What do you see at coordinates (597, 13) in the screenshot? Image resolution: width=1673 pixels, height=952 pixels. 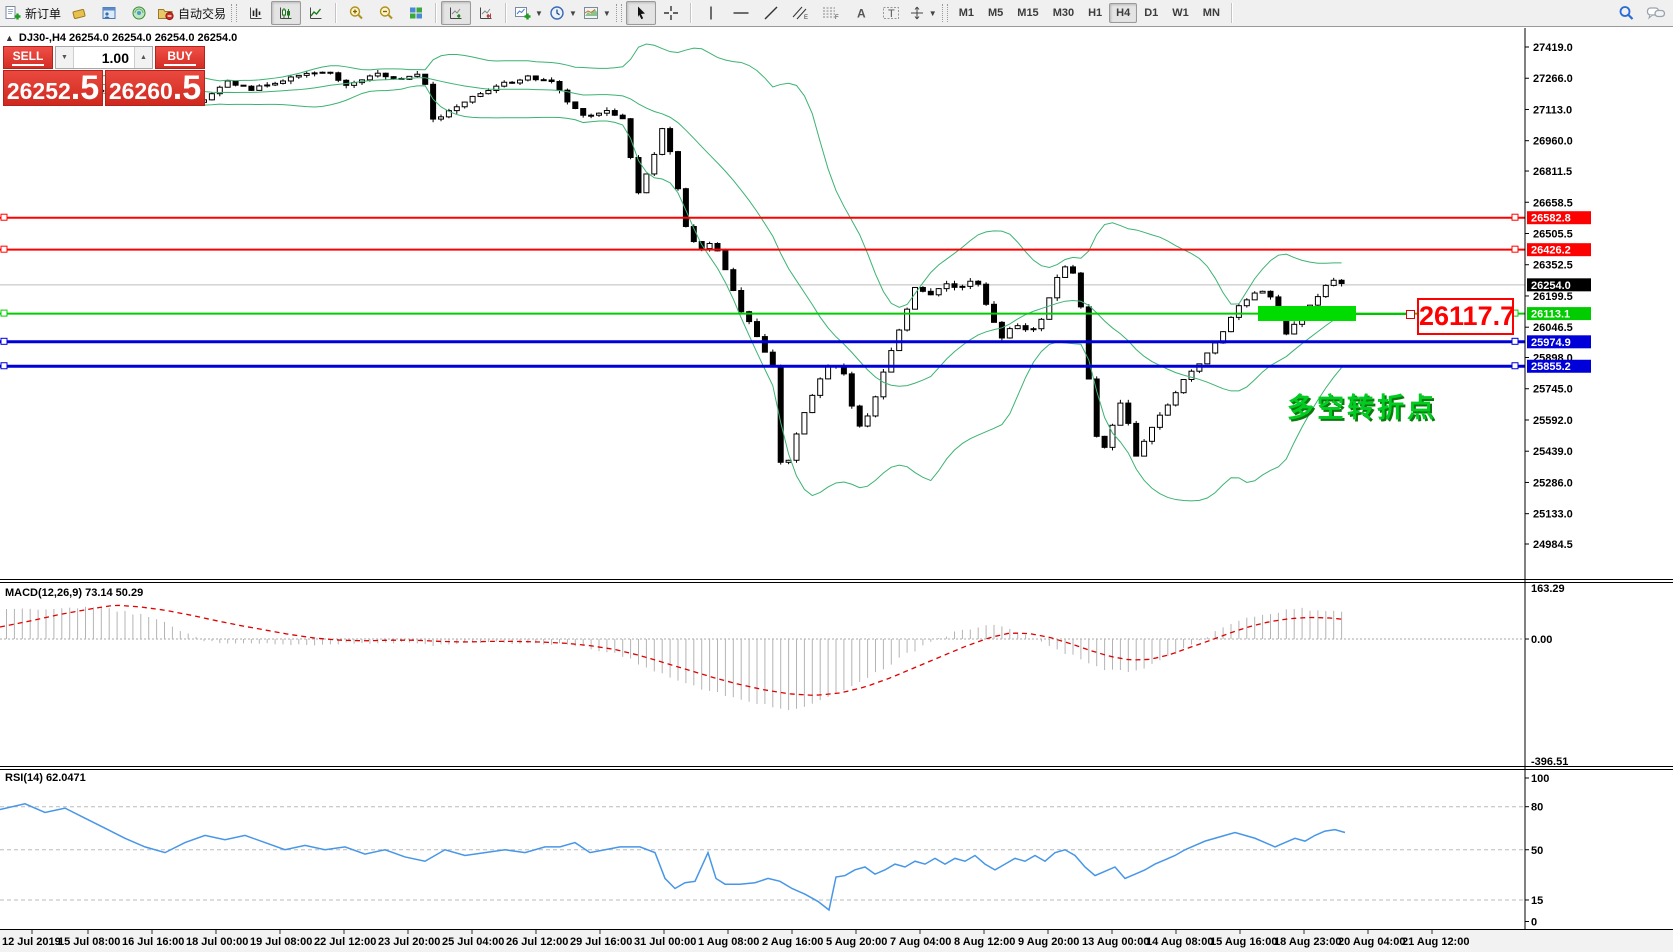 I see `templates-button: ▼` at bounding box center [597, 13].